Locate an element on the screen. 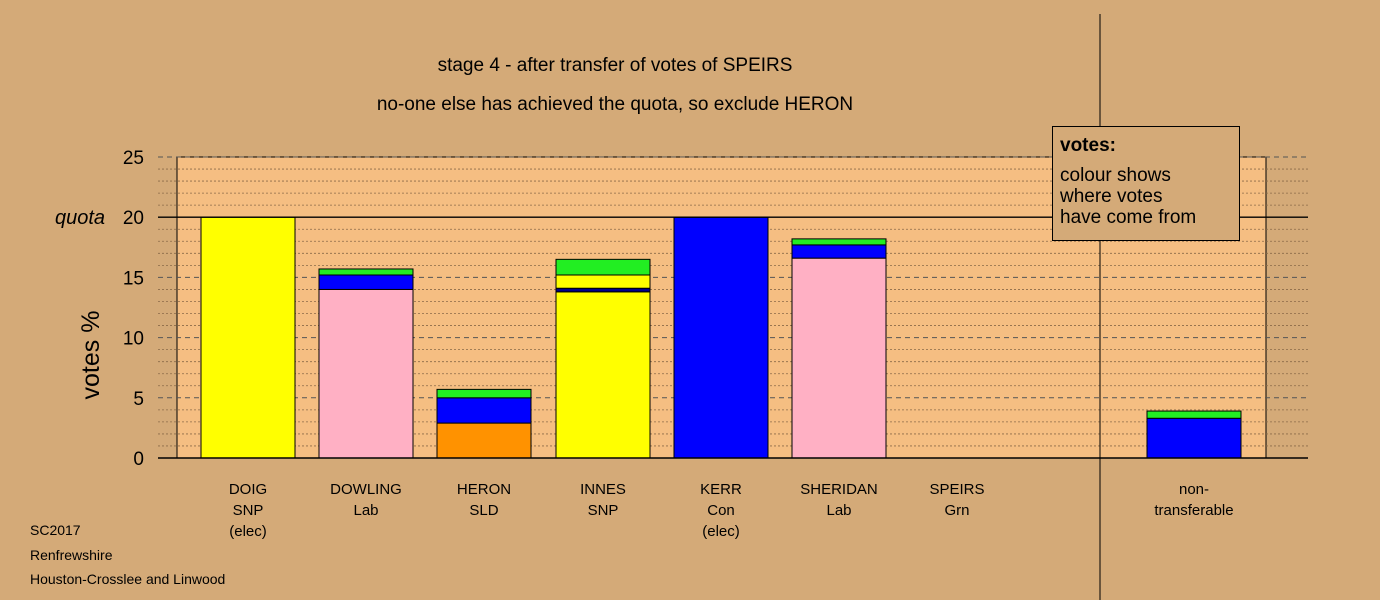  y-tick-label: 25 is located at coordinates (133, 158).